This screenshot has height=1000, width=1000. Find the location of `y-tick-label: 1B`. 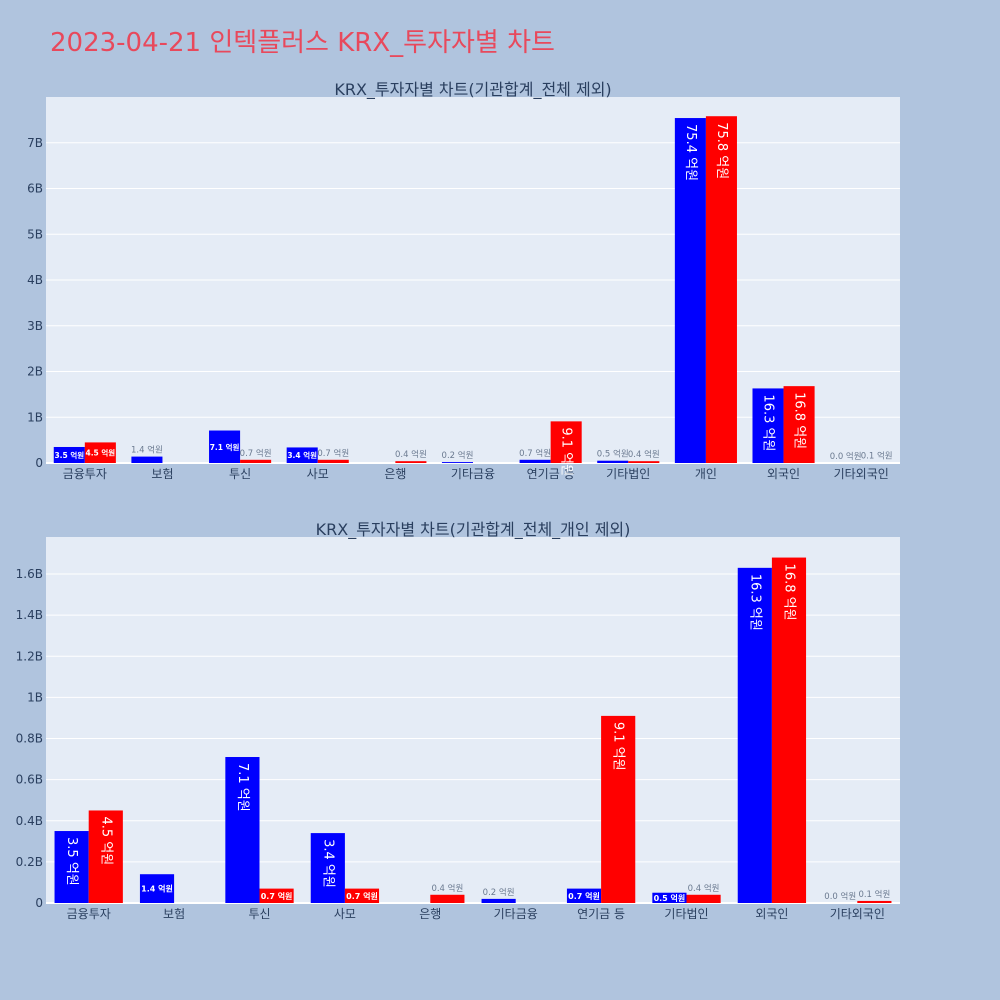

y-tick-label: 1B is located at coordinates (35, 697).